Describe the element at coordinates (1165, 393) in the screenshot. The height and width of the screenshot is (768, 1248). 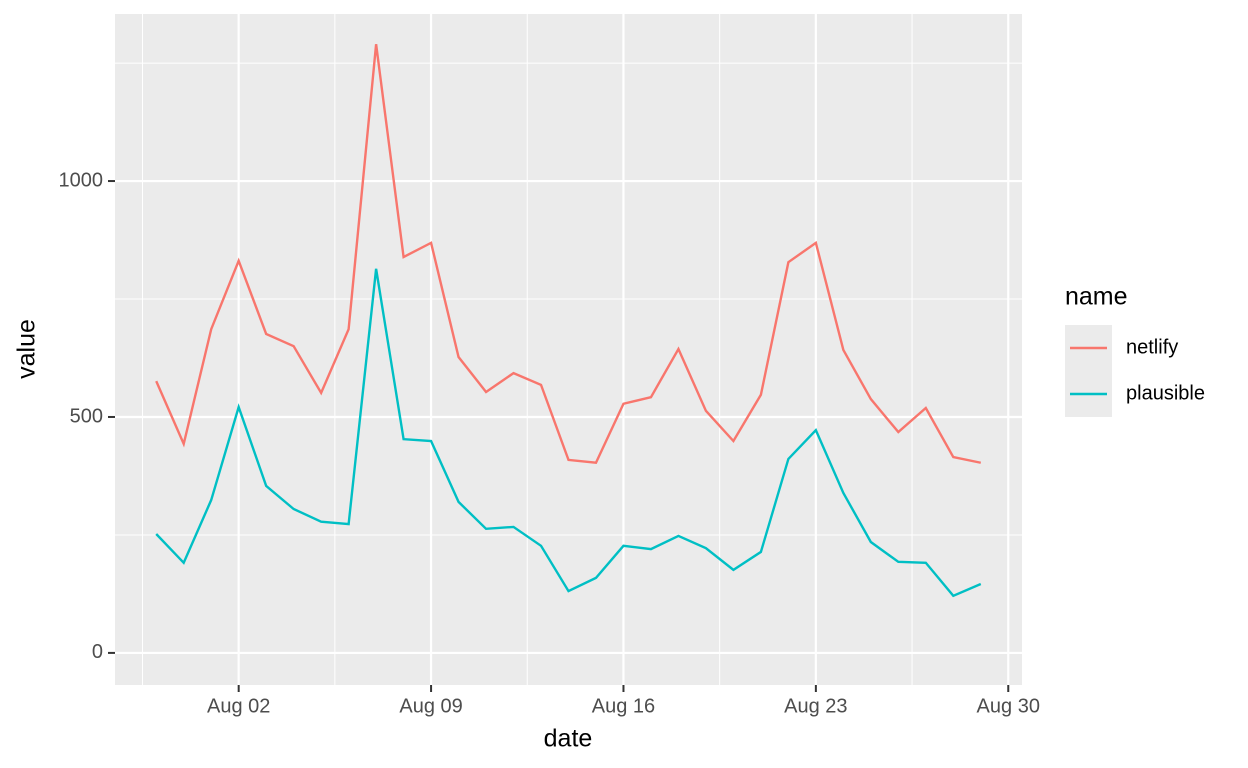
I see `legend-label: plausible` at that location.